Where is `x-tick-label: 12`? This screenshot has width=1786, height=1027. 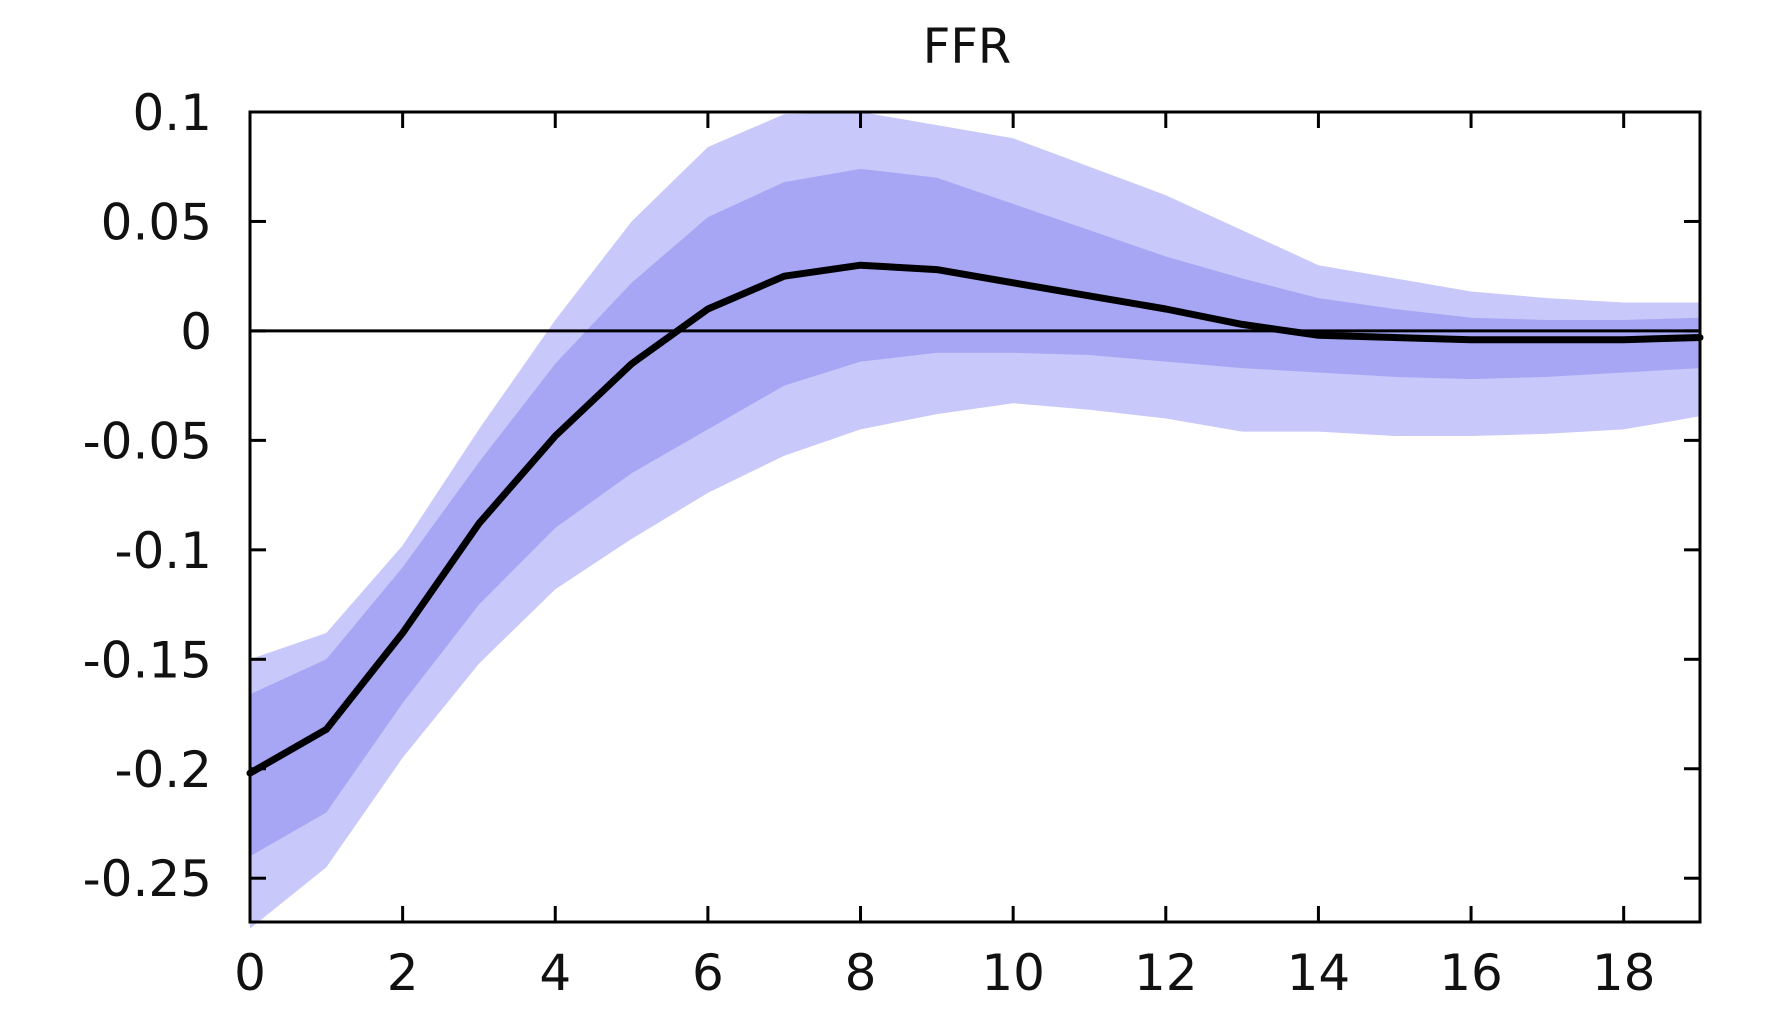
x-tick-label: 12 is located at coordinates (1166, 973).